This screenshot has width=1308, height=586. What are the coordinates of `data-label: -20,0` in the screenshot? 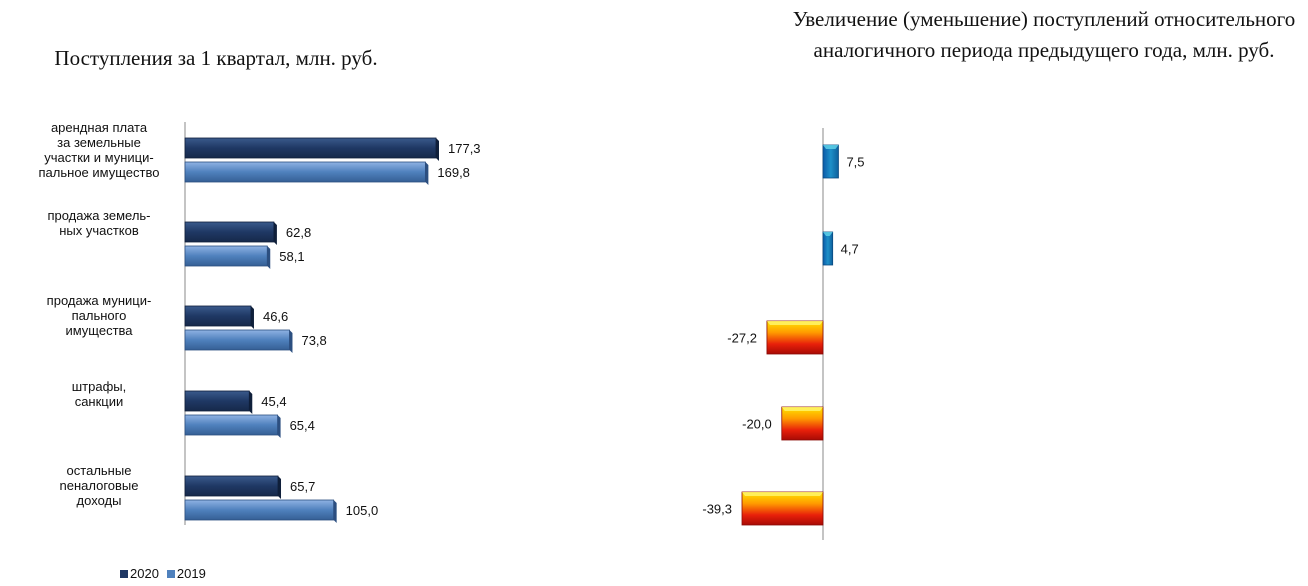 It's located at (757, 424).